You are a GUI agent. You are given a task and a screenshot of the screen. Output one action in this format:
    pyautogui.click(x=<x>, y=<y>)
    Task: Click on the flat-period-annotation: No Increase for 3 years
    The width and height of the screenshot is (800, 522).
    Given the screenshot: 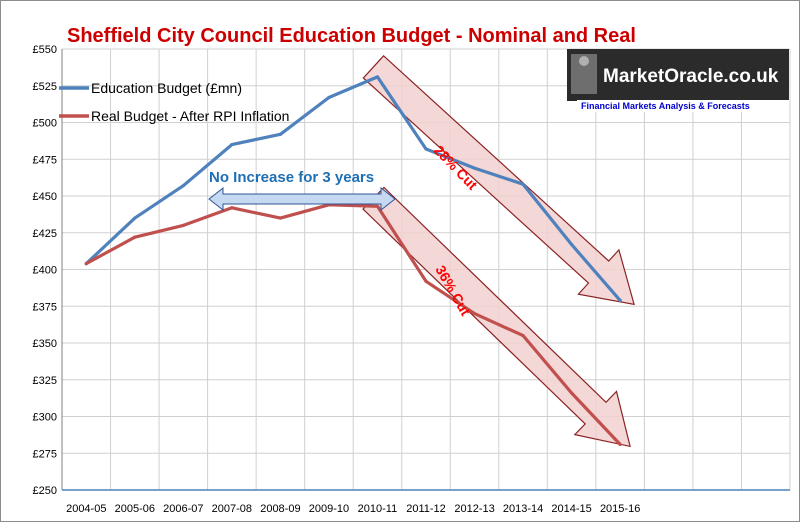 What is the action you would take?
    pyautogui.click(x=302, y=190)
    